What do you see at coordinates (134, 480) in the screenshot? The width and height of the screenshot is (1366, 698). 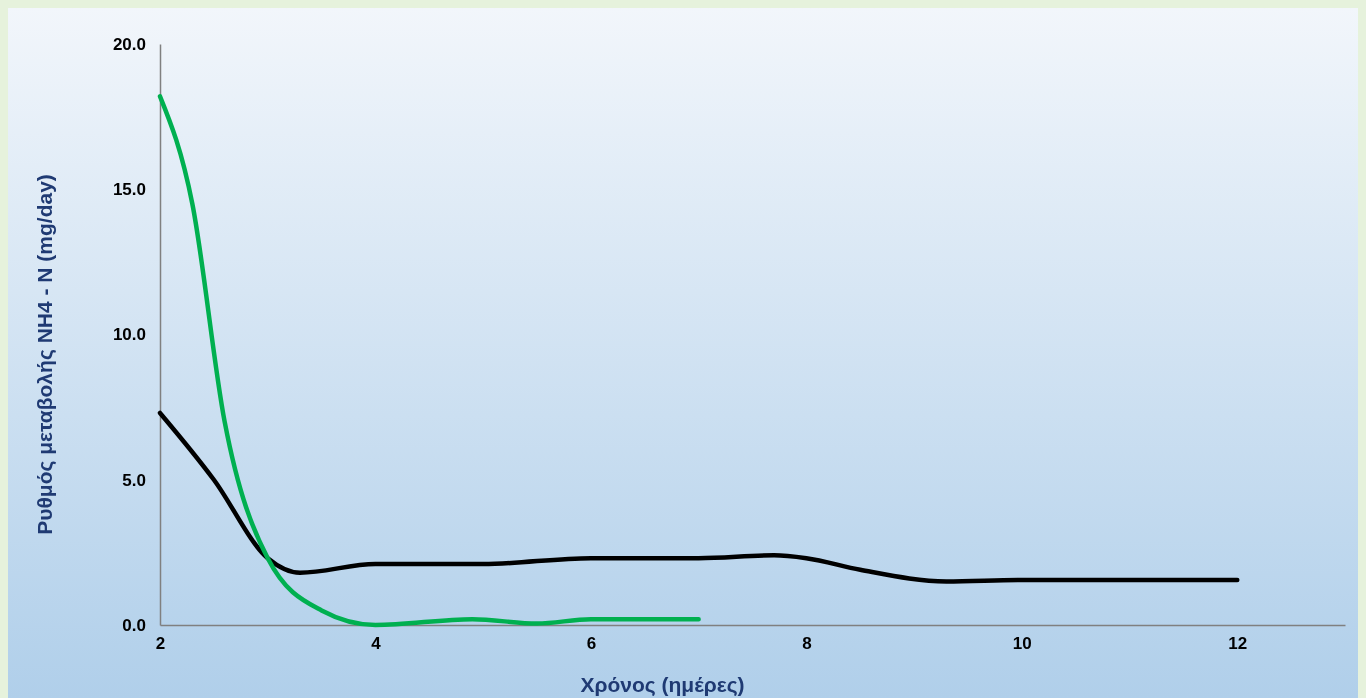 I see `y-tick-label: 5.0` at bounding box center [134, 480].